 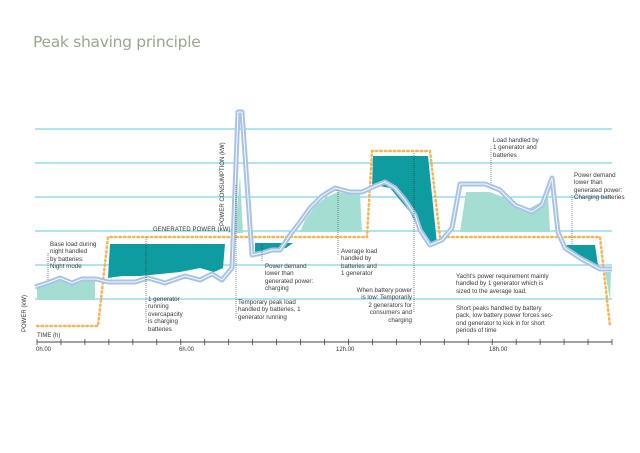 What do you see at coordinates (345, 350) in the screenshot?
I see `x-tick-12h: 12h.00` at bounding box center [345, 350].